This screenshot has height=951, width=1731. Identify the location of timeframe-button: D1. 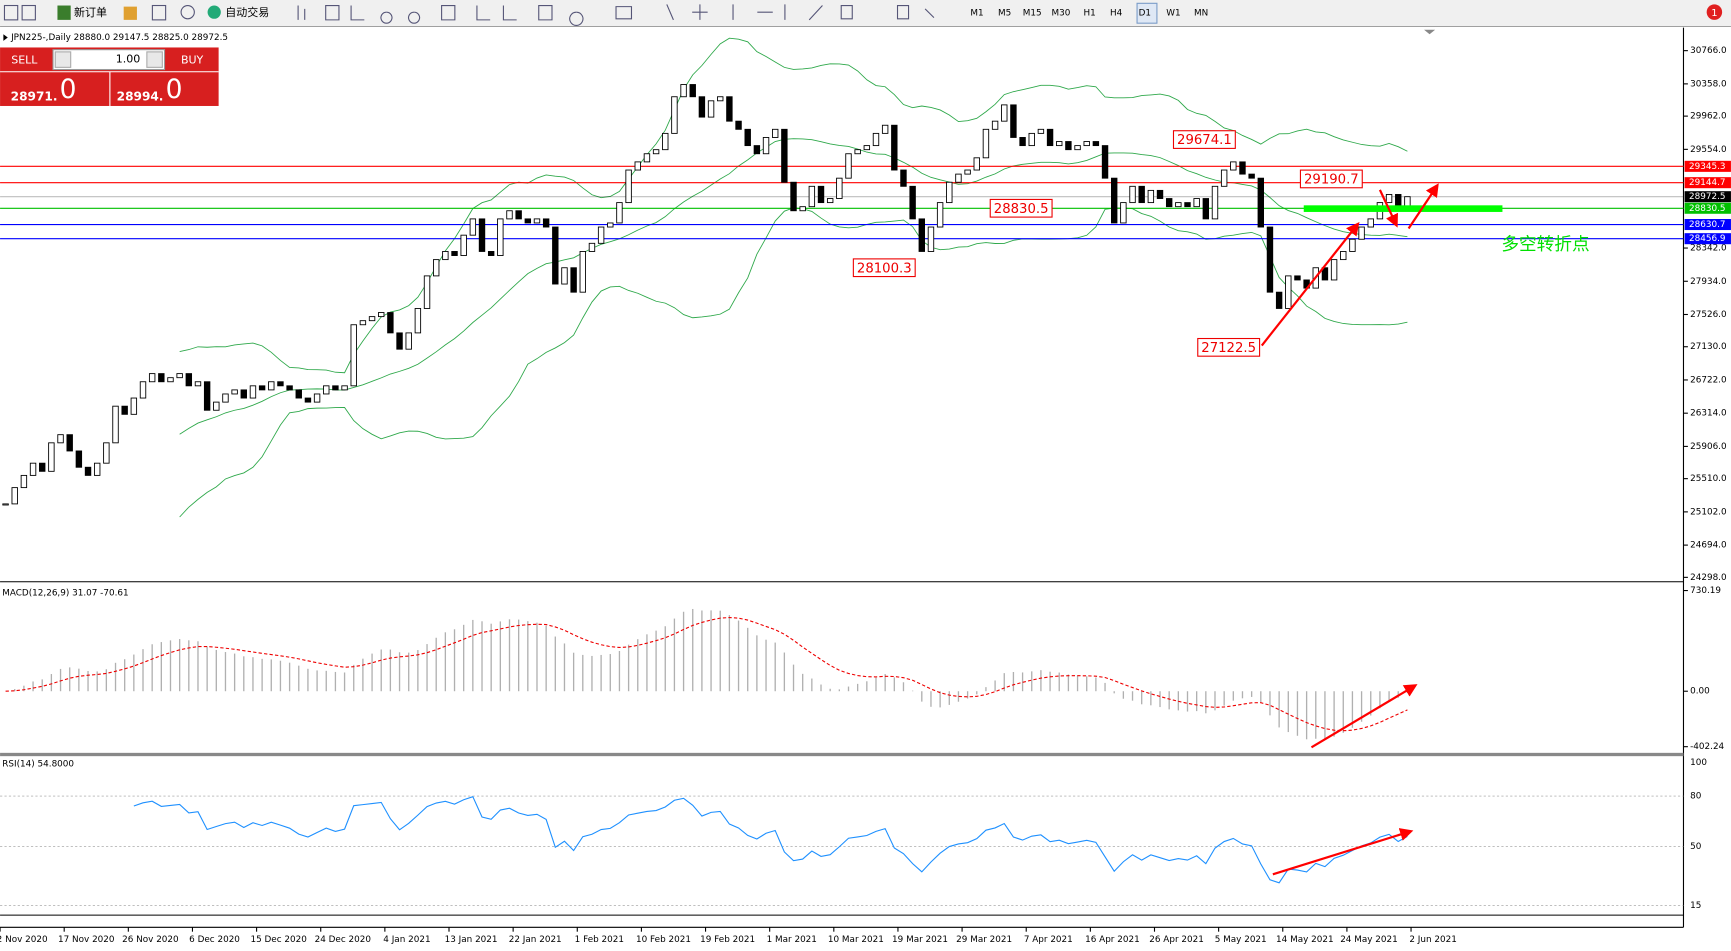
(1145, 14).